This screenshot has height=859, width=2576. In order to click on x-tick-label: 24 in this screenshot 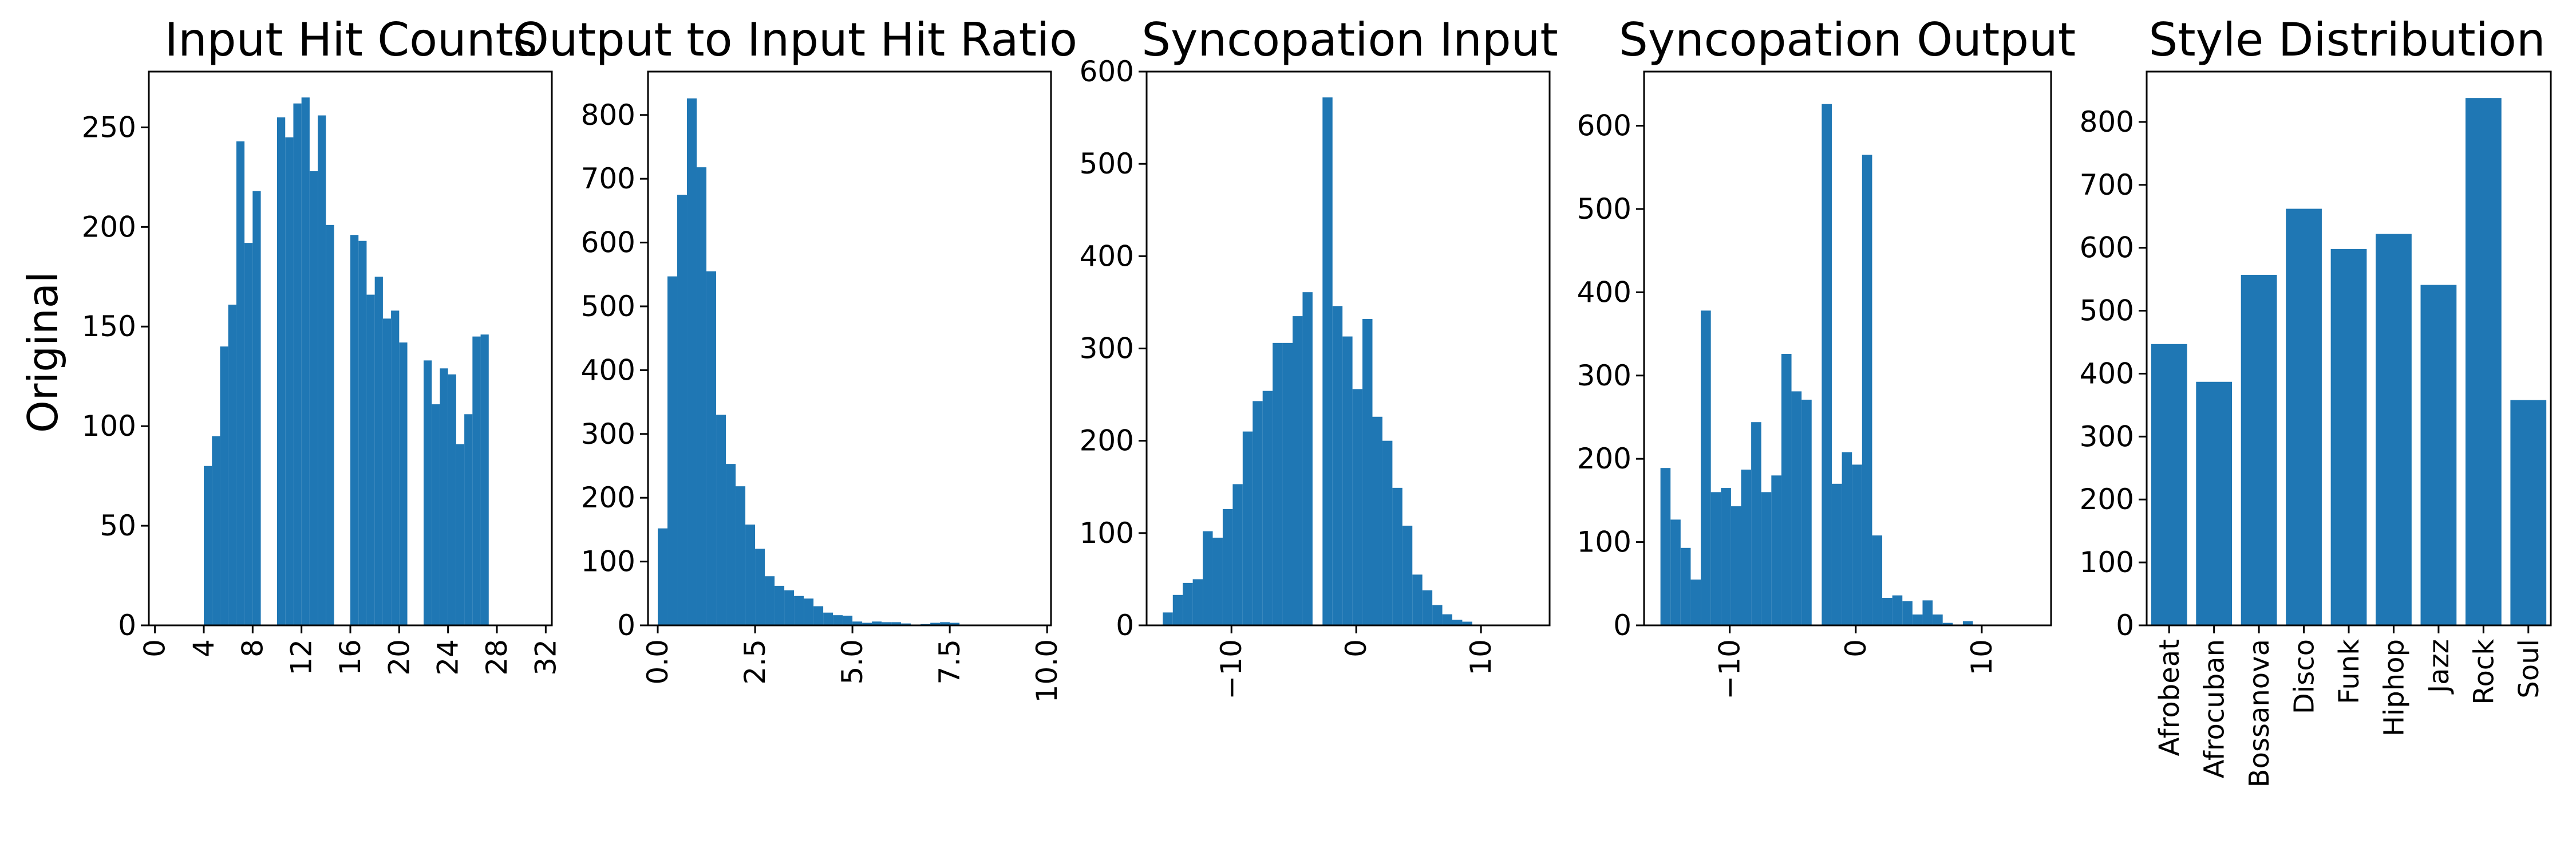, I will do `click(448, 657)`.